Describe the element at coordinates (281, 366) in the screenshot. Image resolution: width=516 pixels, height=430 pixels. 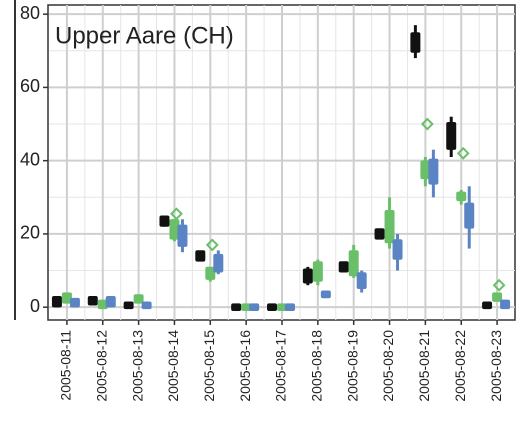
I see `x-tick-label: 2005-08-17` at that location.